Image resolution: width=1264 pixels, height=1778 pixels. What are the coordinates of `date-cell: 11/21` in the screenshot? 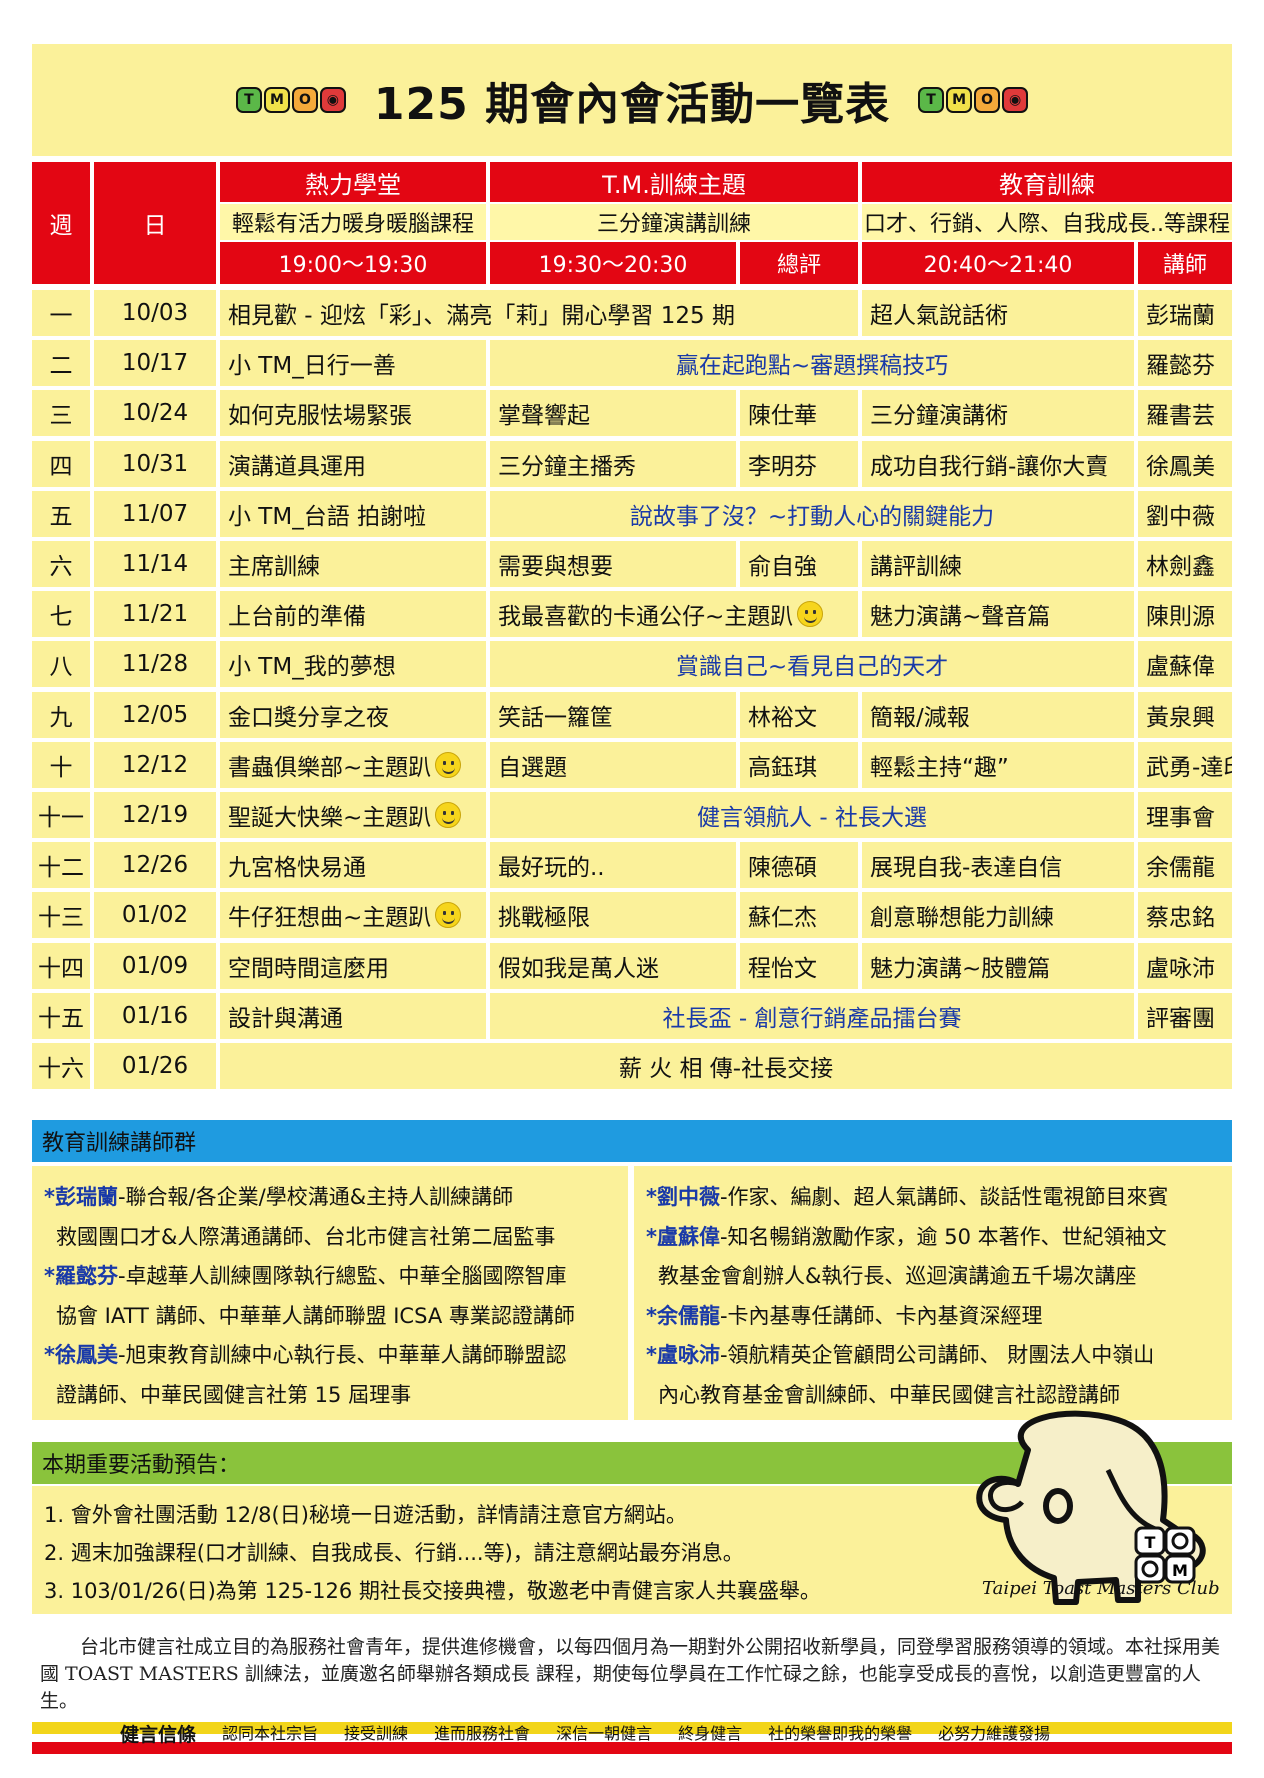 It's located at (155, 614).